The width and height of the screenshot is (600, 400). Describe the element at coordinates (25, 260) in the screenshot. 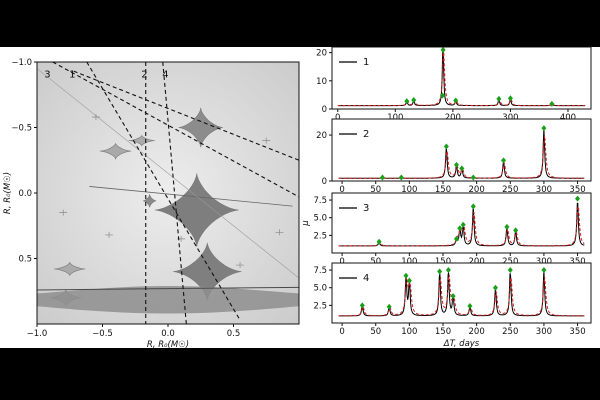

I see `map-ytick-label: 0.5` at that location.